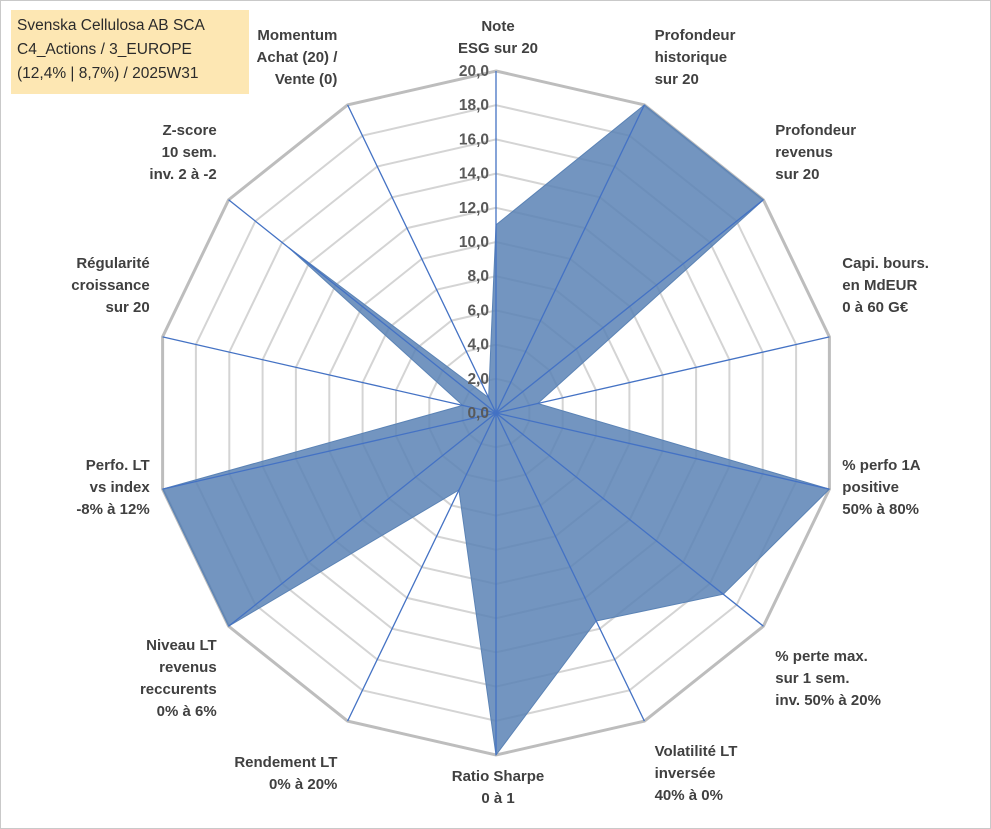 Image resolution: width=991 pixels, height=829 pixels. Describe the element at coordinates (474, 105) in the screenshot. I see `tick-label: 18,0` at that location.